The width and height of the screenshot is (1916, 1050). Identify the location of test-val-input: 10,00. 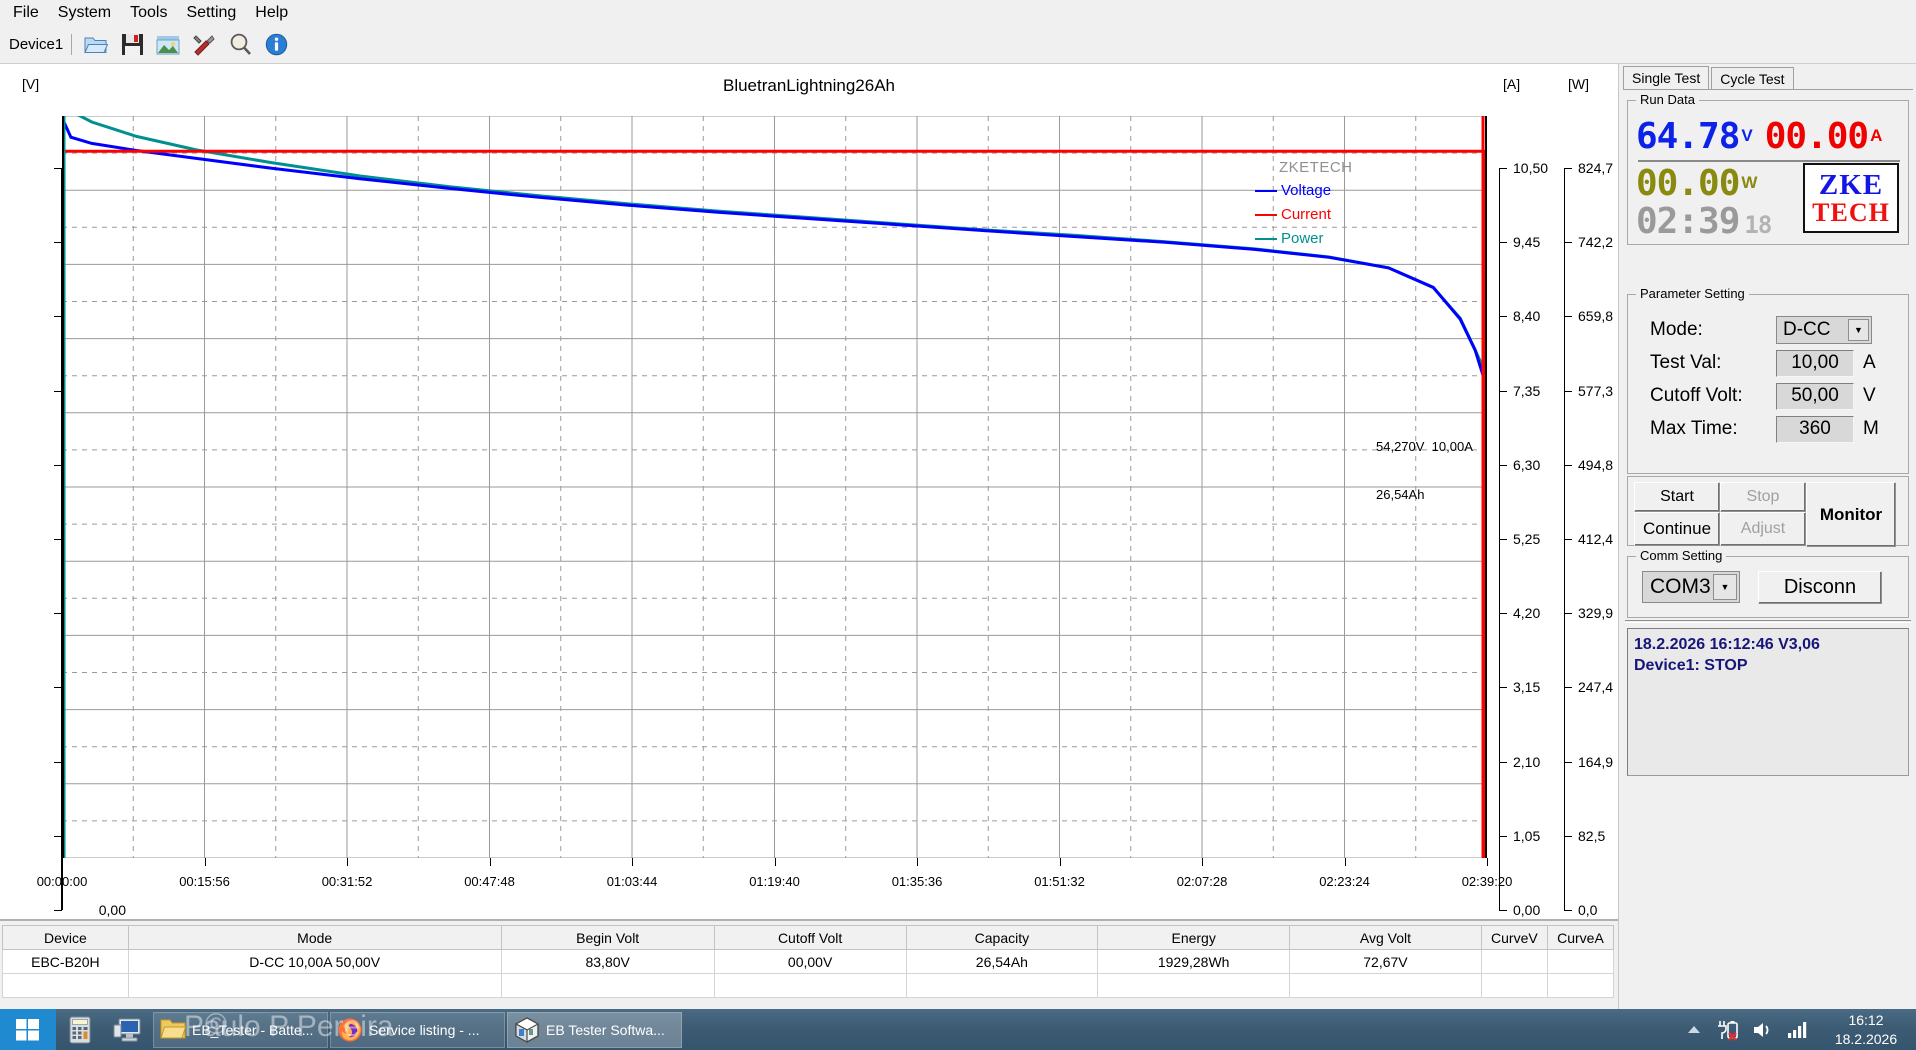
(1815, 363).